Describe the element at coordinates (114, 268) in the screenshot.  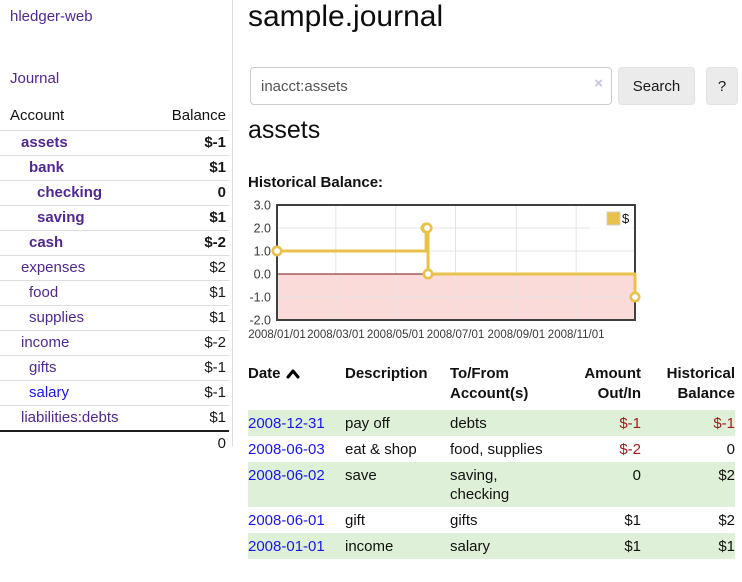
I see `sidebar-account-row: expenses $2` at that location.